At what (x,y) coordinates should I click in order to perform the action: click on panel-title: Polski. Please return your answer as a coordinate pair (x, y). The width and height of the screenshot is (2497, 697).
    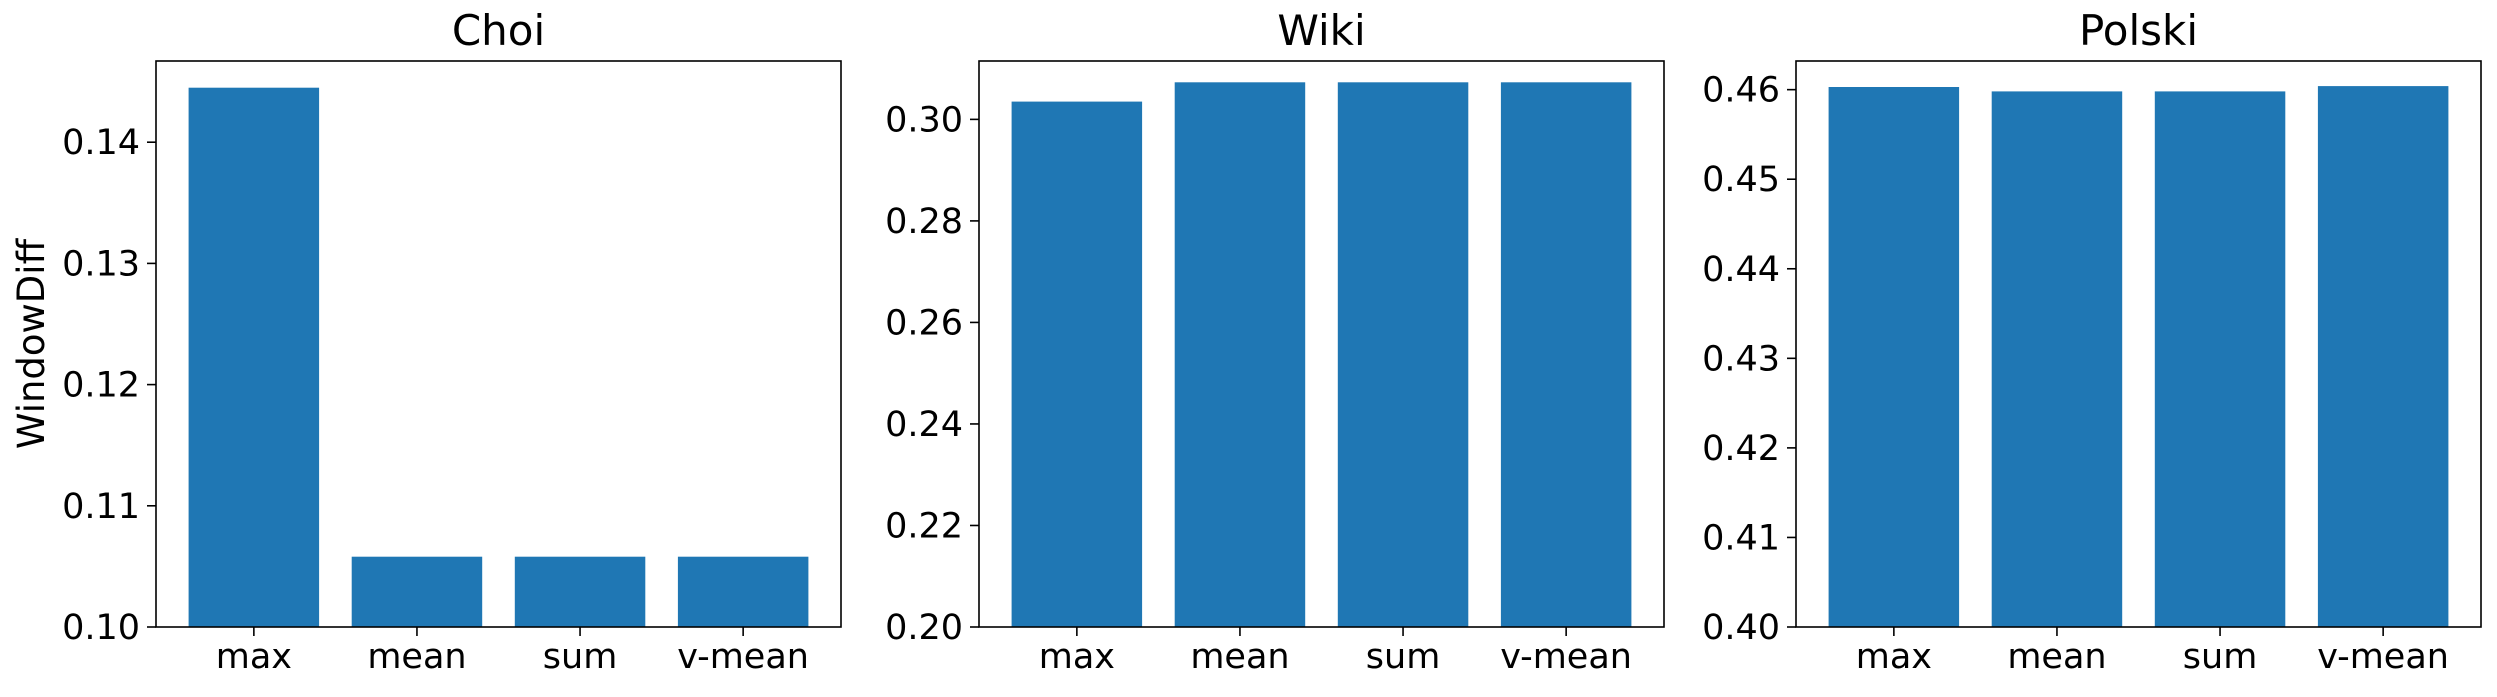
    Looking at the image, I should click on (2138, 30).